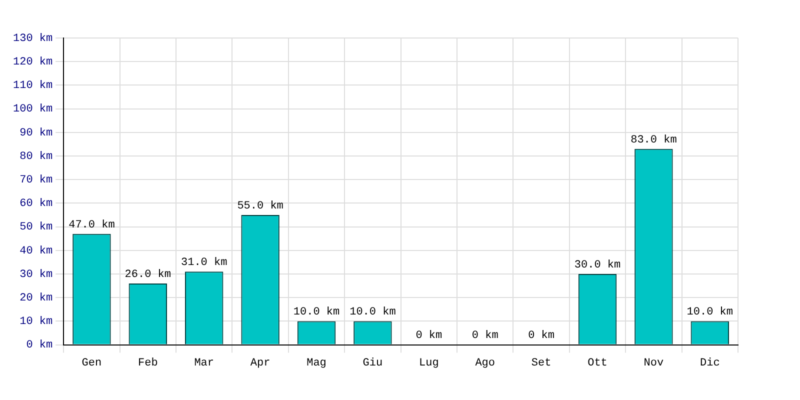  I want to click on x-tick-label: Ago, so click(485, 363).